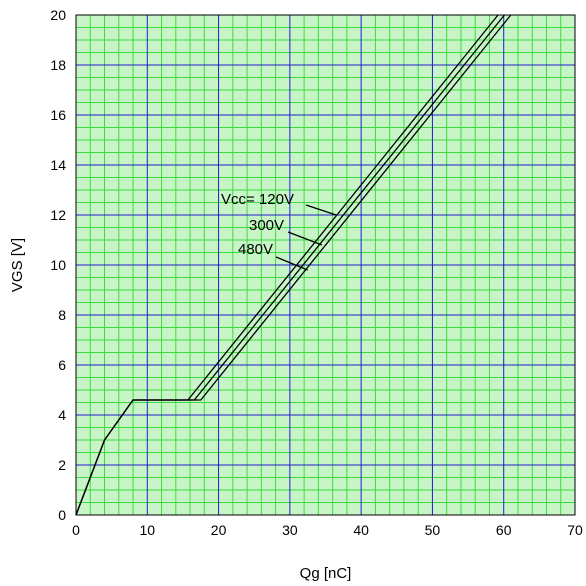  What do you see at coordinates (433, 530) in the screenshot?
I see `x-tick-label: 50` at bounding box center [433, 530].